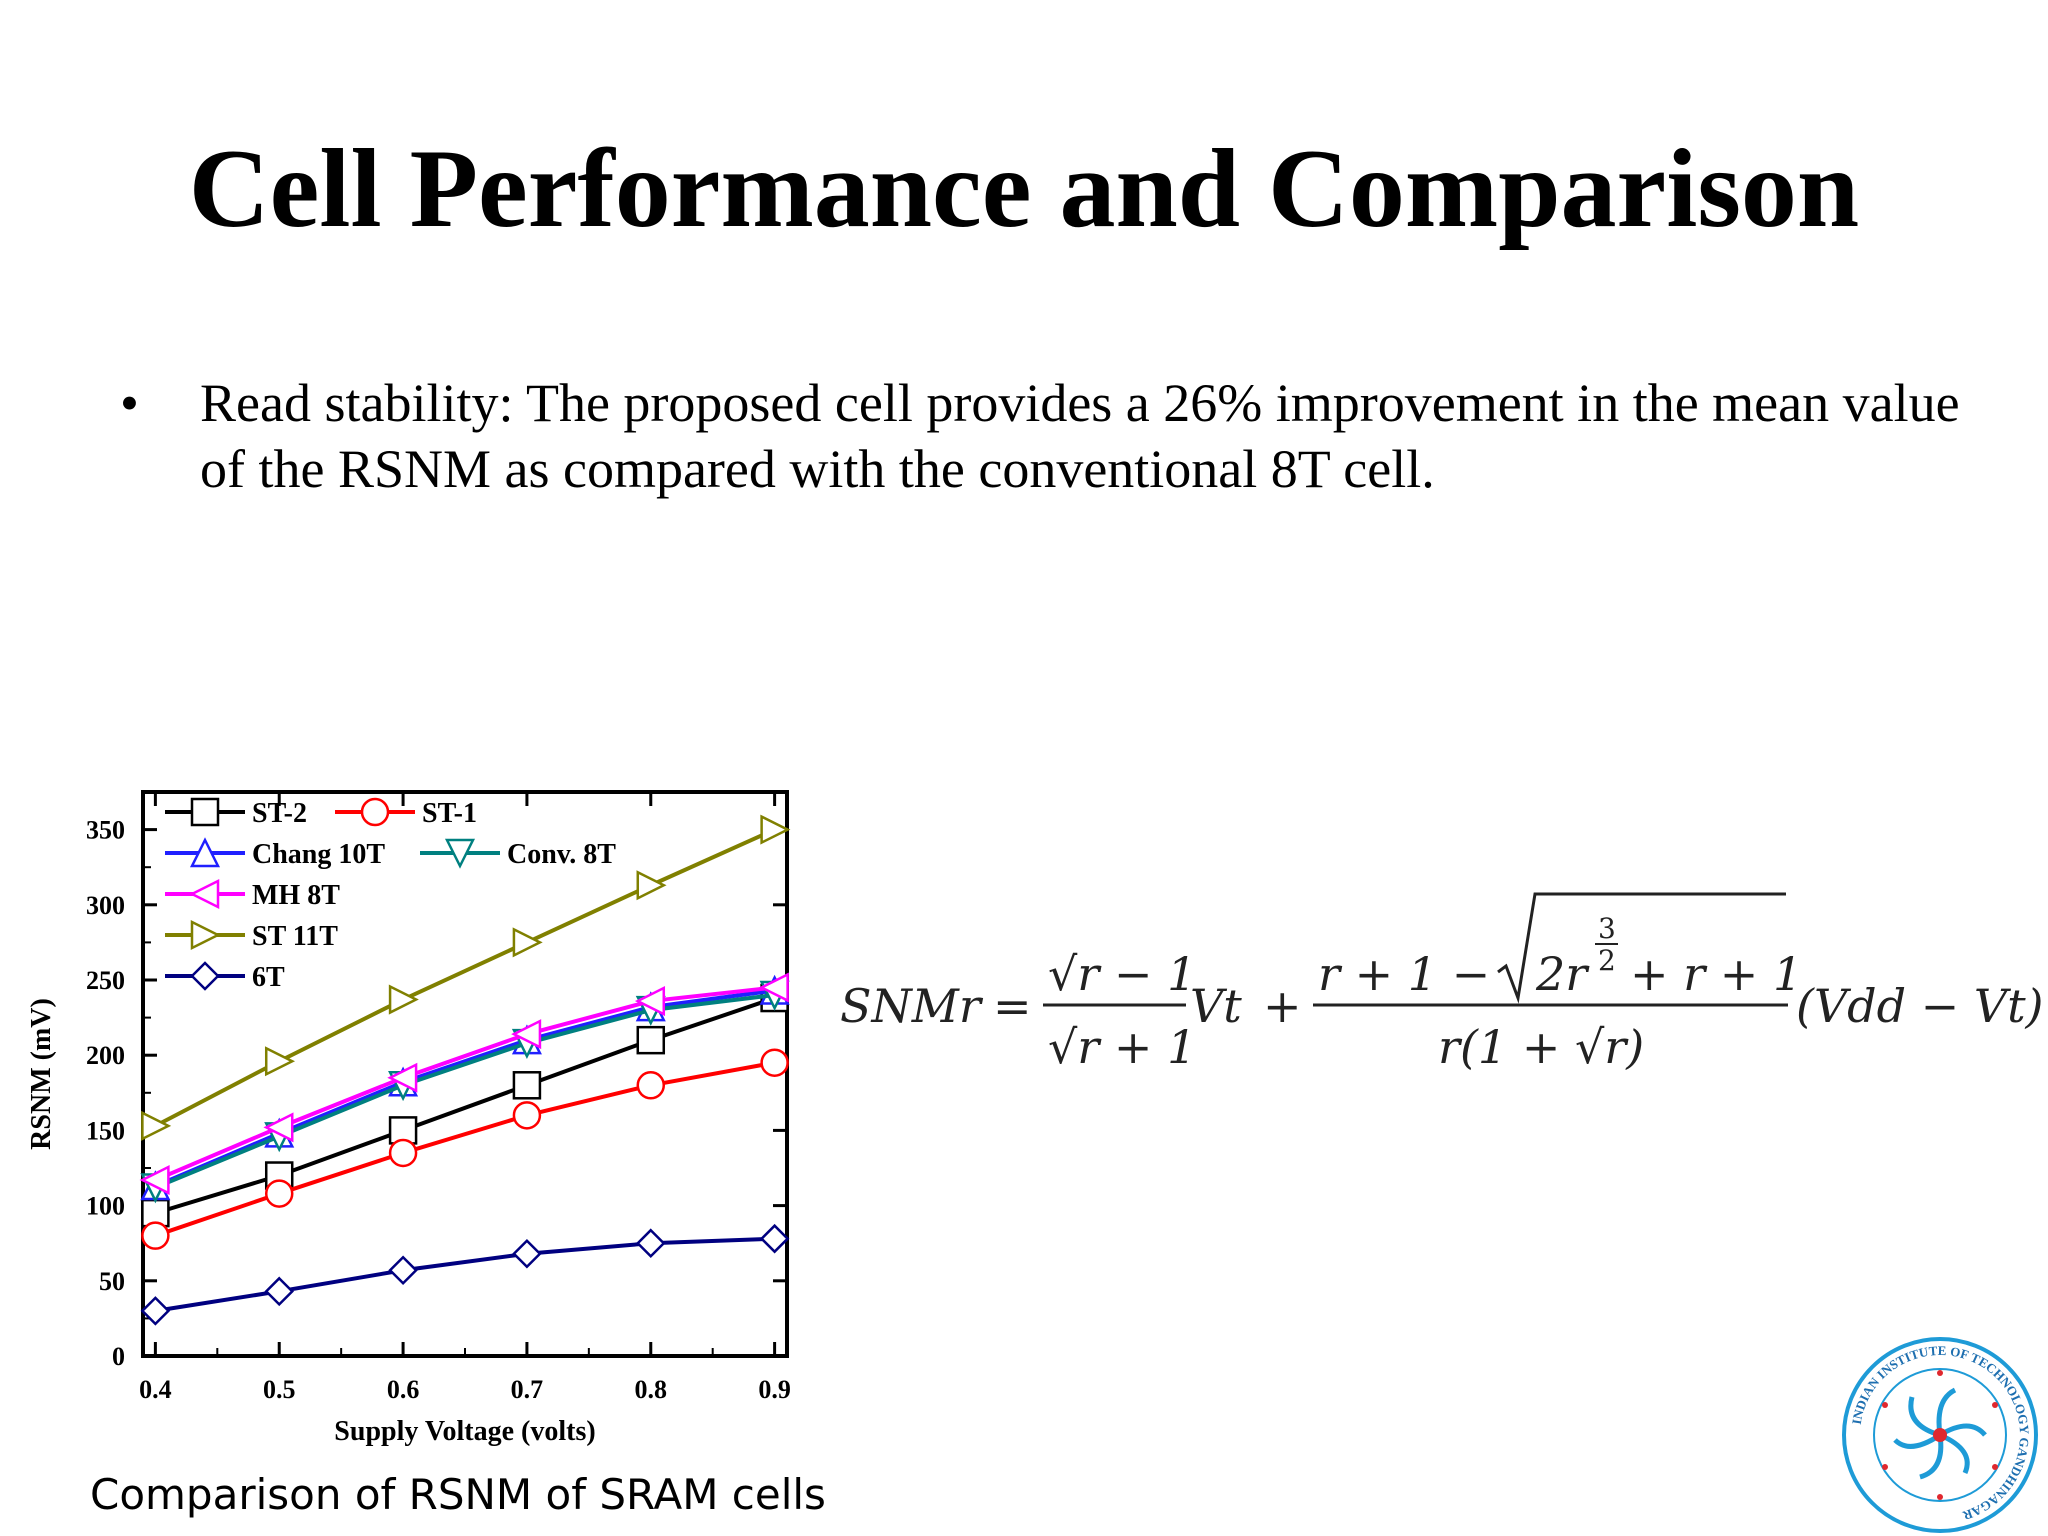  What do you see at coordinates (465, 977) in the screenshot?
I see `series-line-st-11t` at bounding box center [465, 977].